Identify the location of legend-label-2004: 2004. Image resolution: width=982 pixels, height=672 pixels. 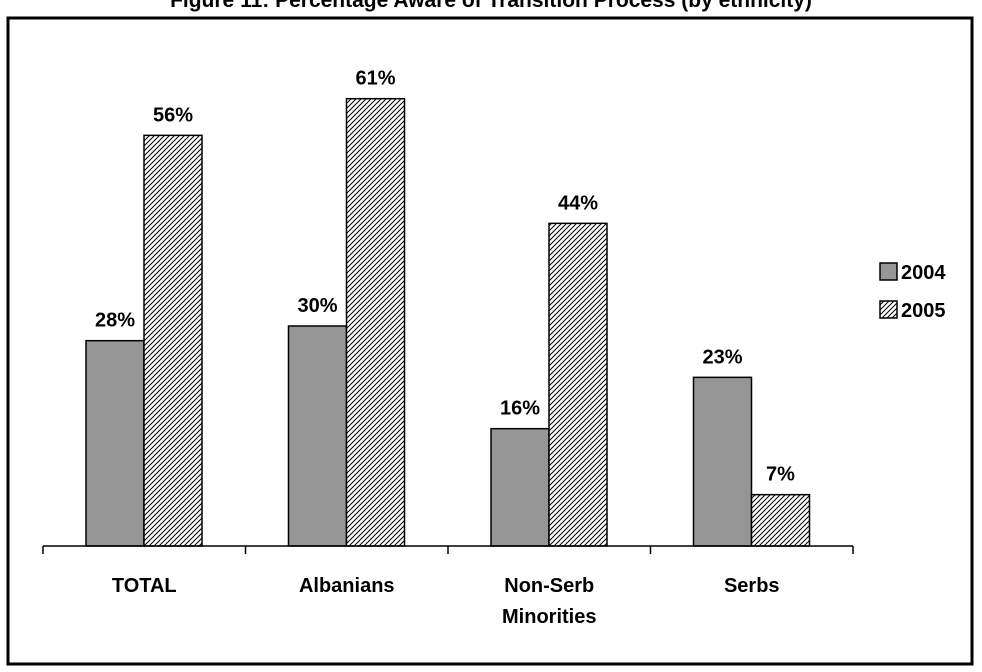
(923, 273).